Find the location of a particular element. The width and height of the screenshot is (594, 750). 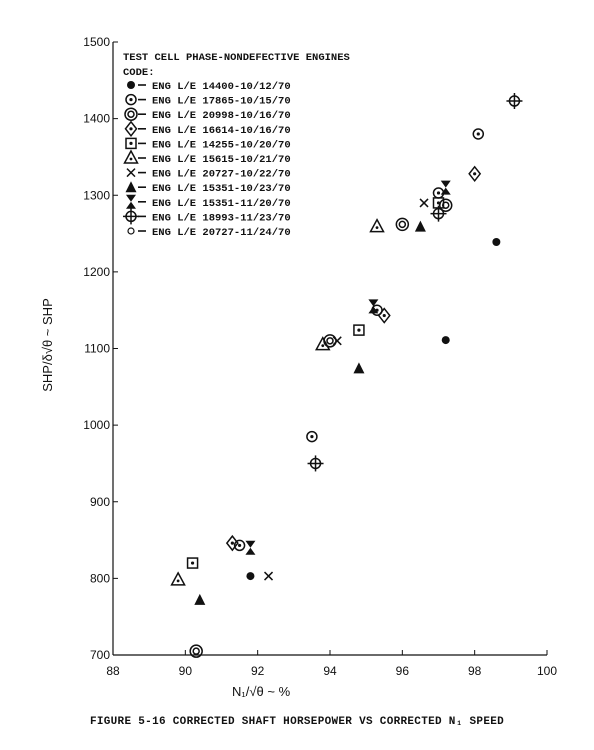

legend-entry: ENG L/E 20727-10/22/70 is located at coordinates (221, 175).